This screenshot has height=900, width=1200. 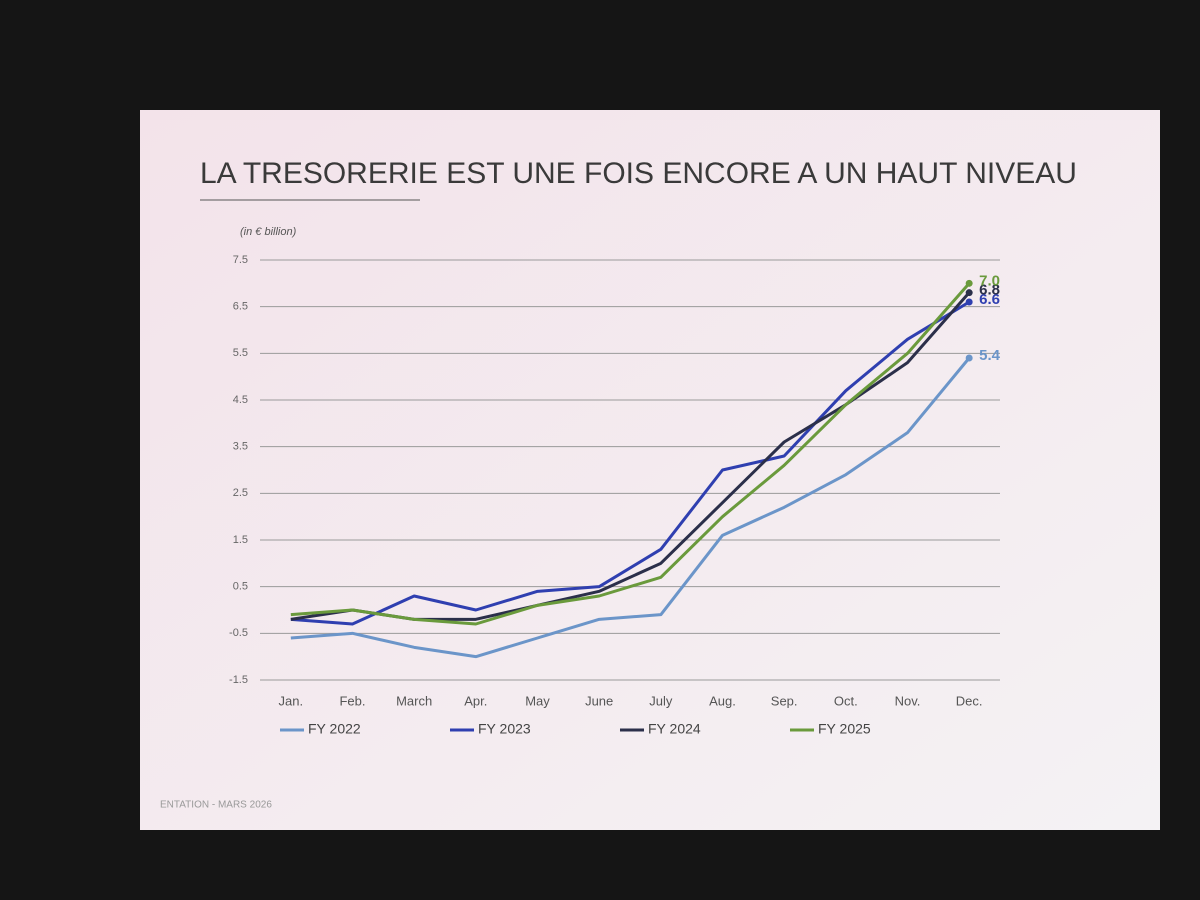 What do you see at coordinates (268, 232) in the screenshot?
I see `unit-label: (in € billion)` at bounding box center [268, 232].